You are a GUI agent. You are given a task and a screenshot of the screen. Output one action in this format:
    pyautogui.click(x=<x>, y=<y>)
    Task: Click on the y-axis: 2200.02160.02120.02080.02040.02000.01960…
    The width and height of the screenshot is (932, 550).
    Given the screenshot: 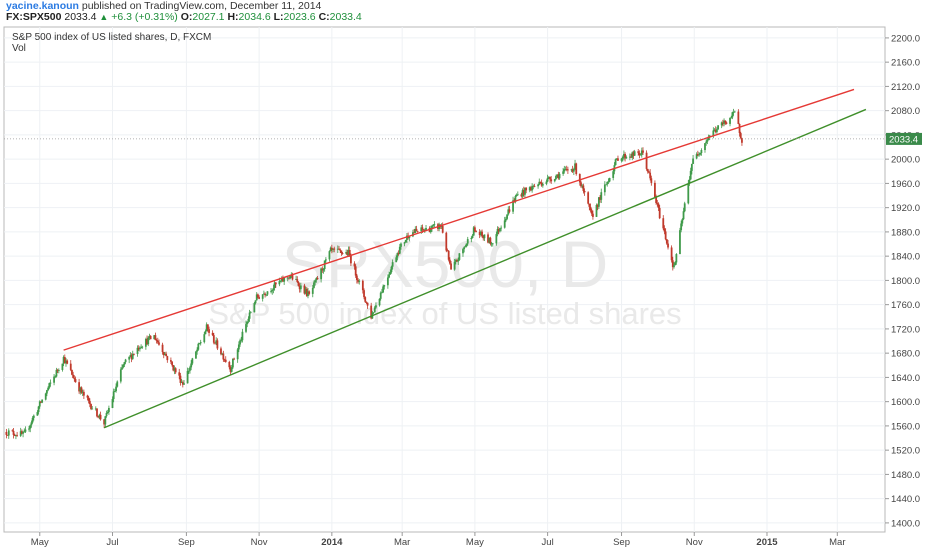 What is the action you would take?
    pyautogui.click(x=902, y=281)
    